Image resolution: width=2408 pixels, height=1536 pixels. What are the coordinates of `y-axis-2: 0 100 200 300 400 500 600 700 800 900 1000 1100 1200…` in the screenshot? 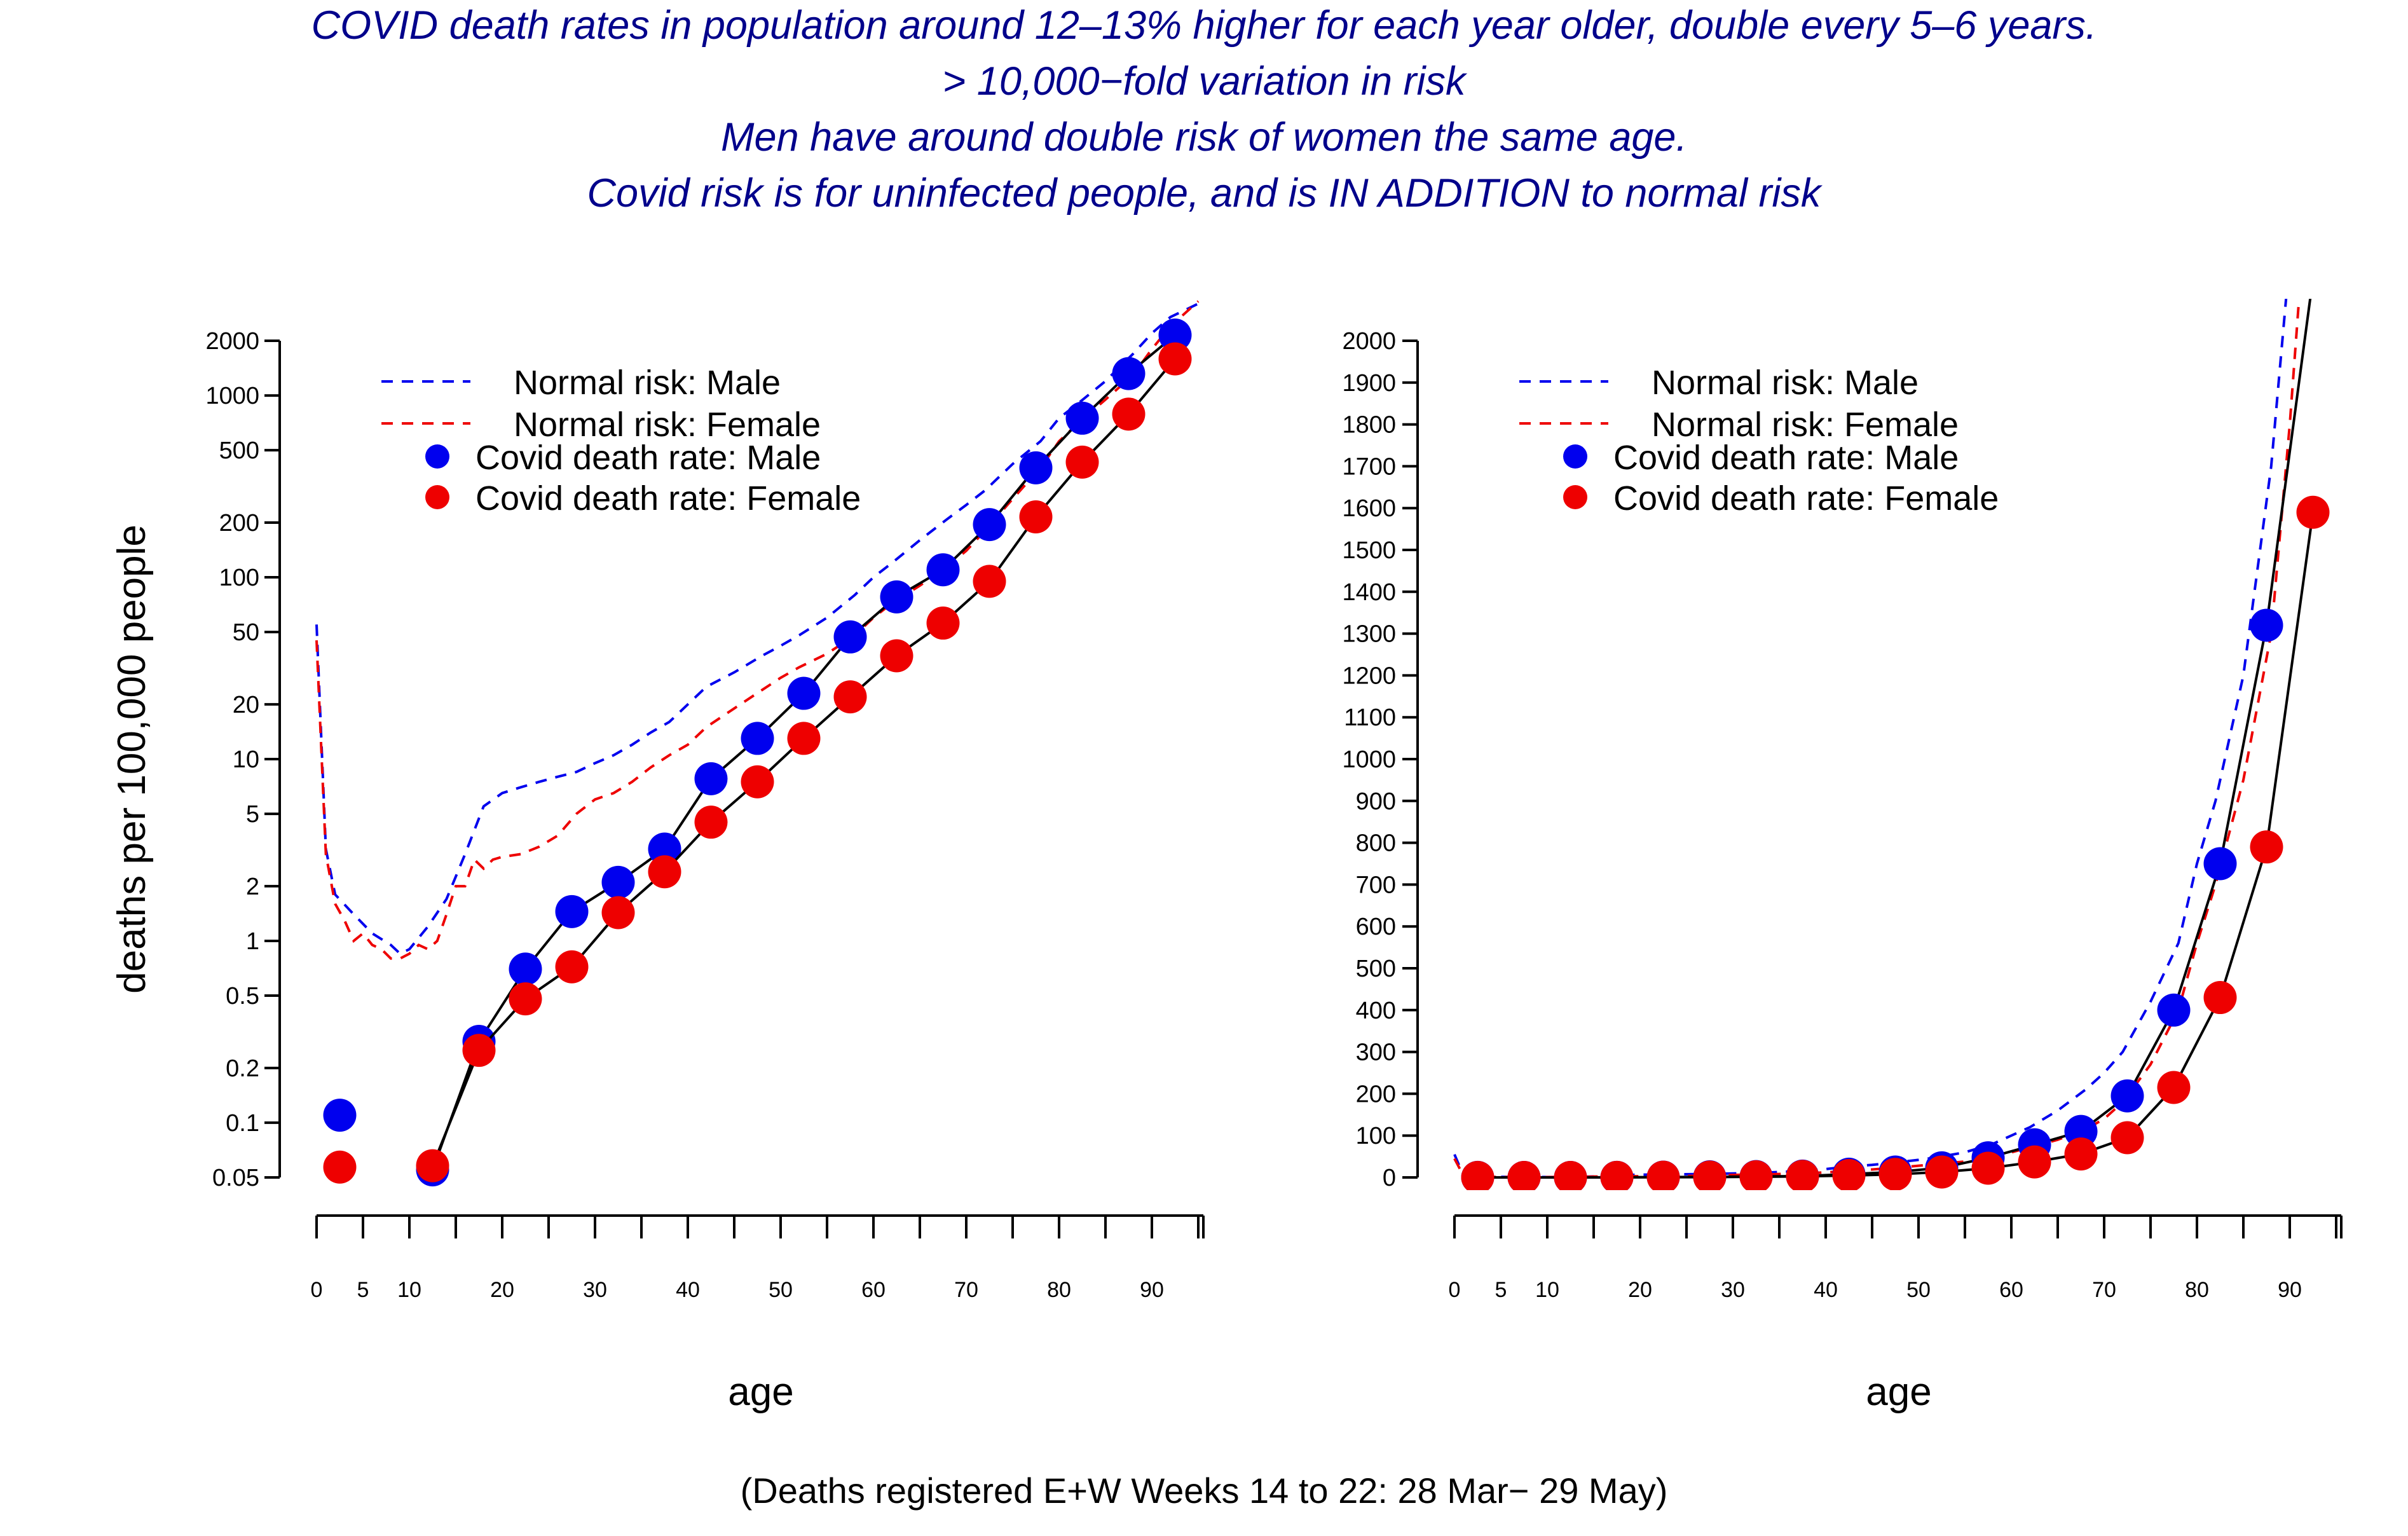 It's located at (1380, 760).